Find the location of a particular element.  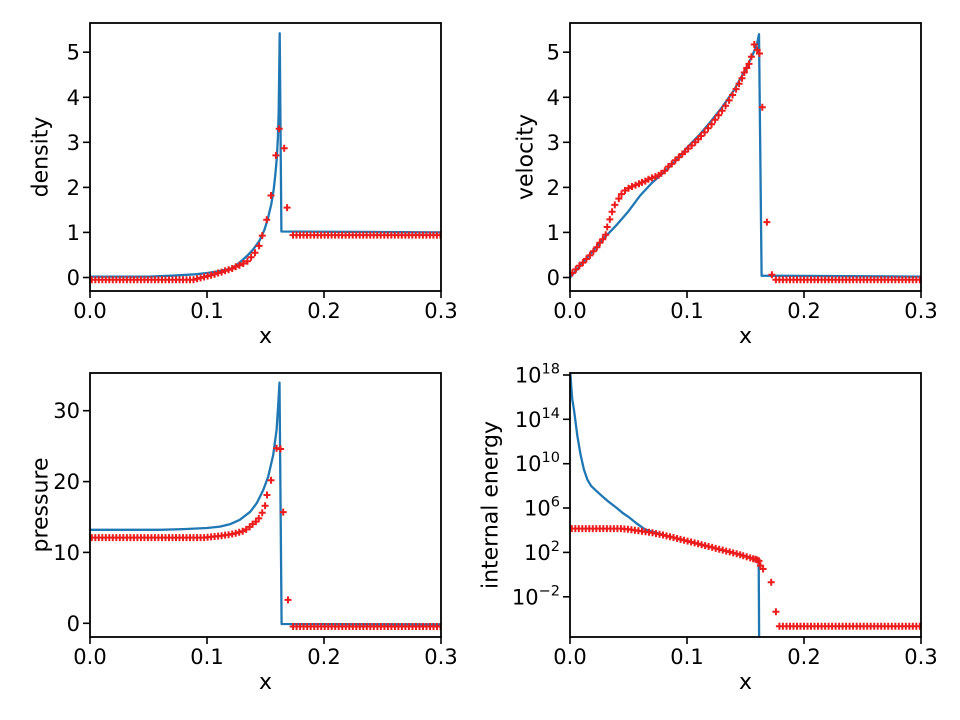

y-tick-label: 30 is located at coordinates (66, 411).